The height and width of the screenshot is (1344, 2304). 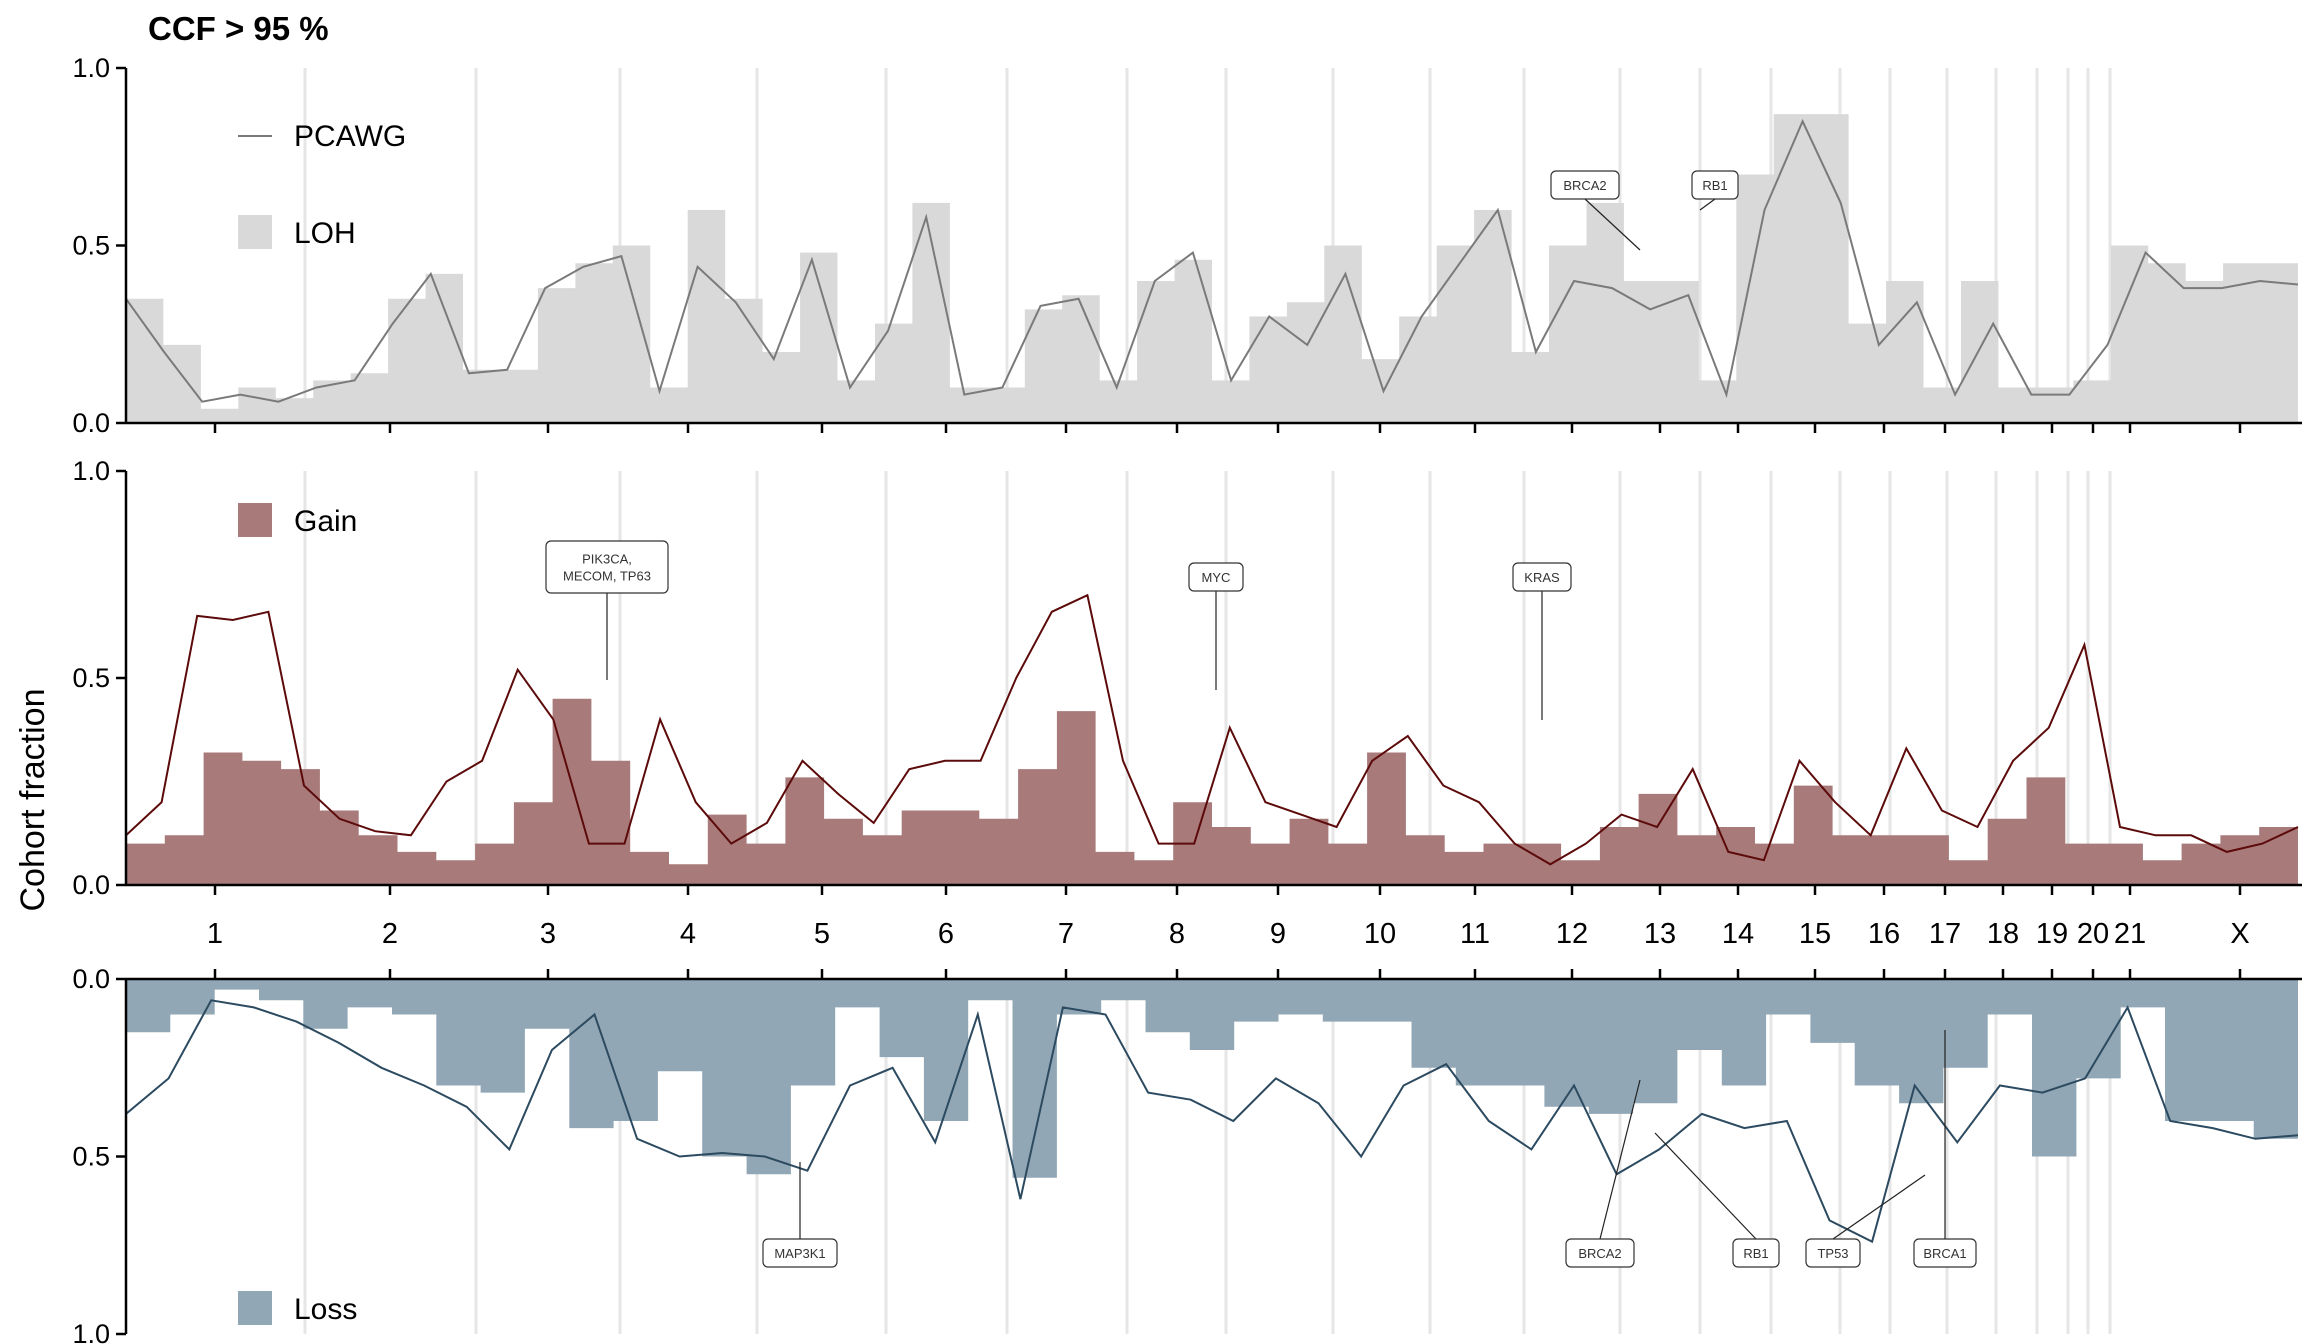 I want to click on chromosome-label: 13, so click(x=1660, y=934).